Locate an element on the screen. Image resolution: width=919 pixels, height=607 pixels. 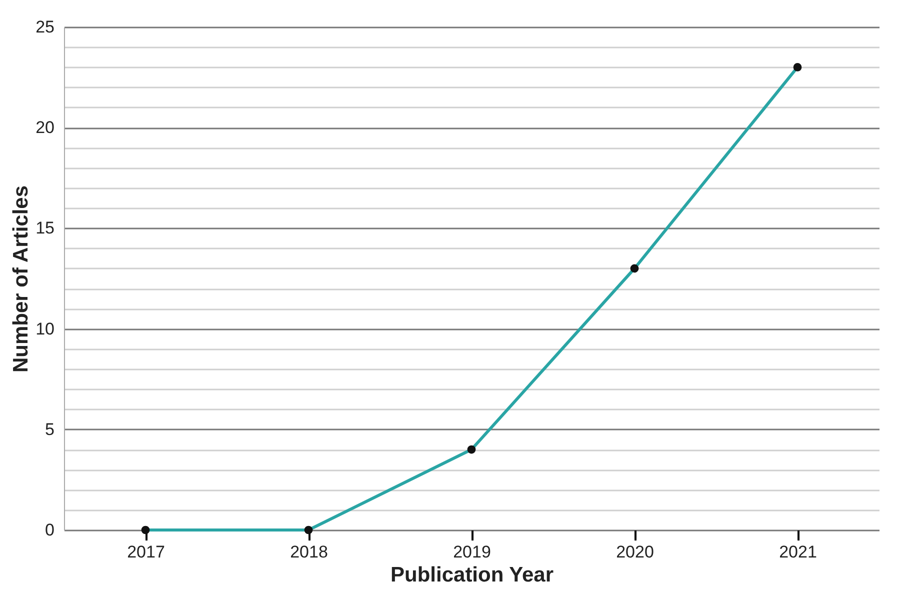
x-tick-label: 2018 is located at coordinates (309, 552).